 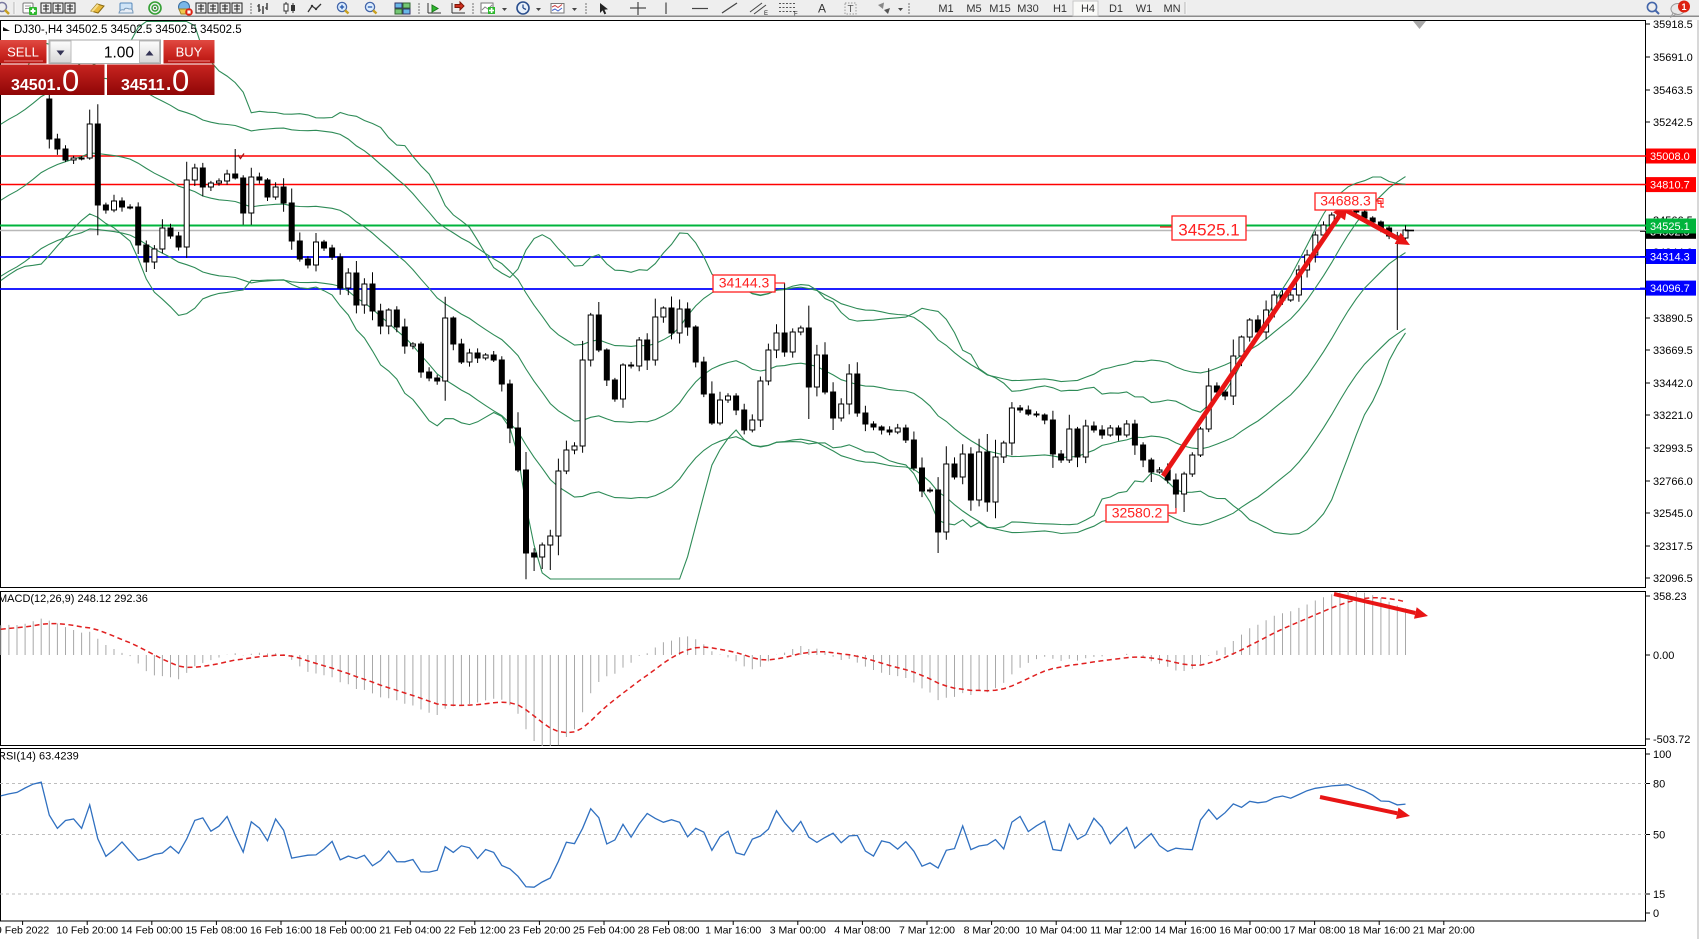 What do you see at coordinates (604, 931) in the screenshot?
I see `svg-text: 25 Feb 04:00` at bounding box center [604, 931].